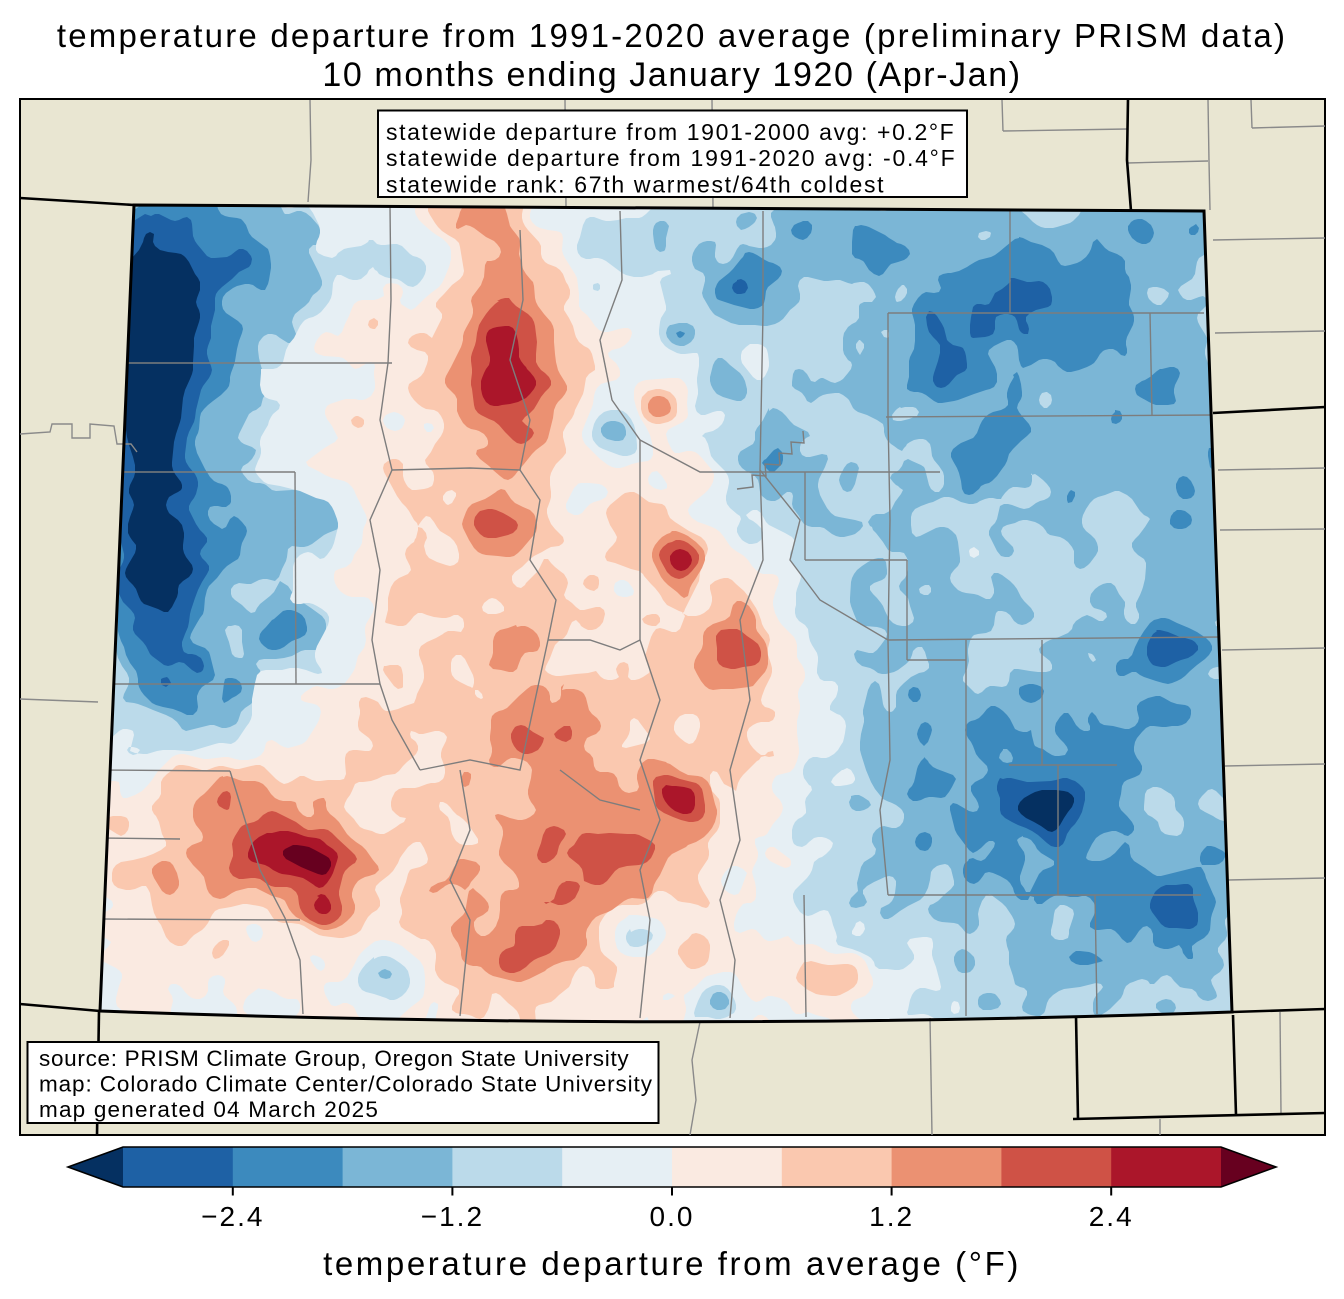 Image resolution: width=1344 pixels, height=1299 pixels. What do you see at coordinates (672, 1263) in the screenshot?
I see `svg-text:temperature departure from ave: temperature departure from average (°F)` at bounding box center [672, 1263].